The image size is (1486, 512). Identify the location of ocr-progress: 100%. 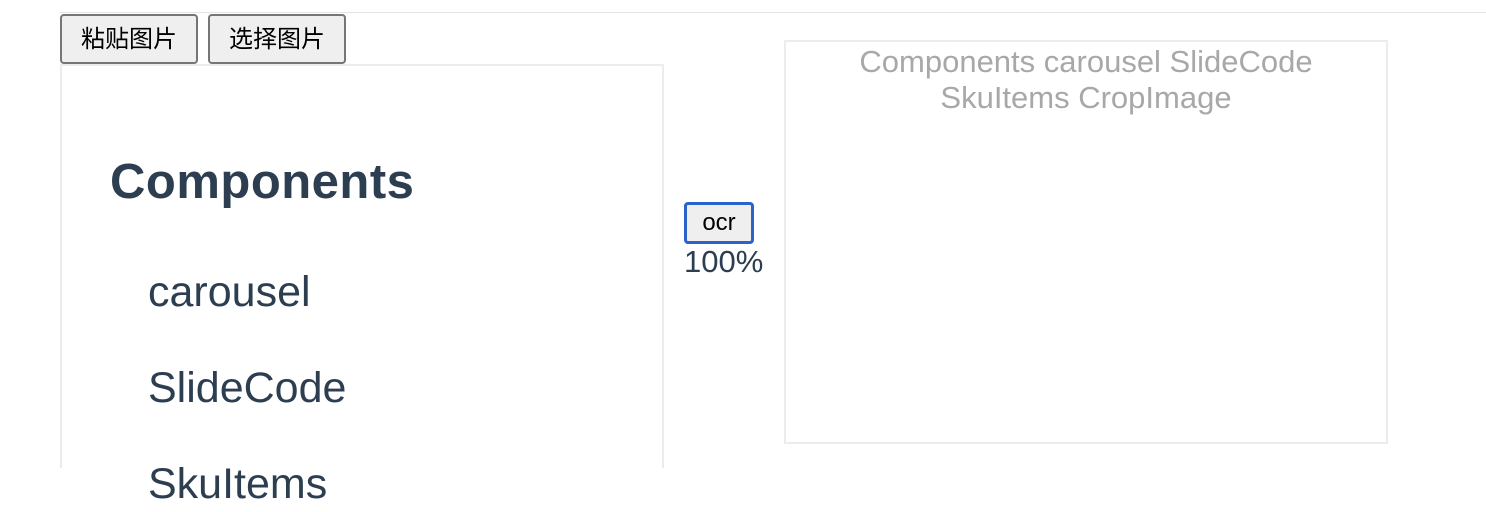
(723, 262).